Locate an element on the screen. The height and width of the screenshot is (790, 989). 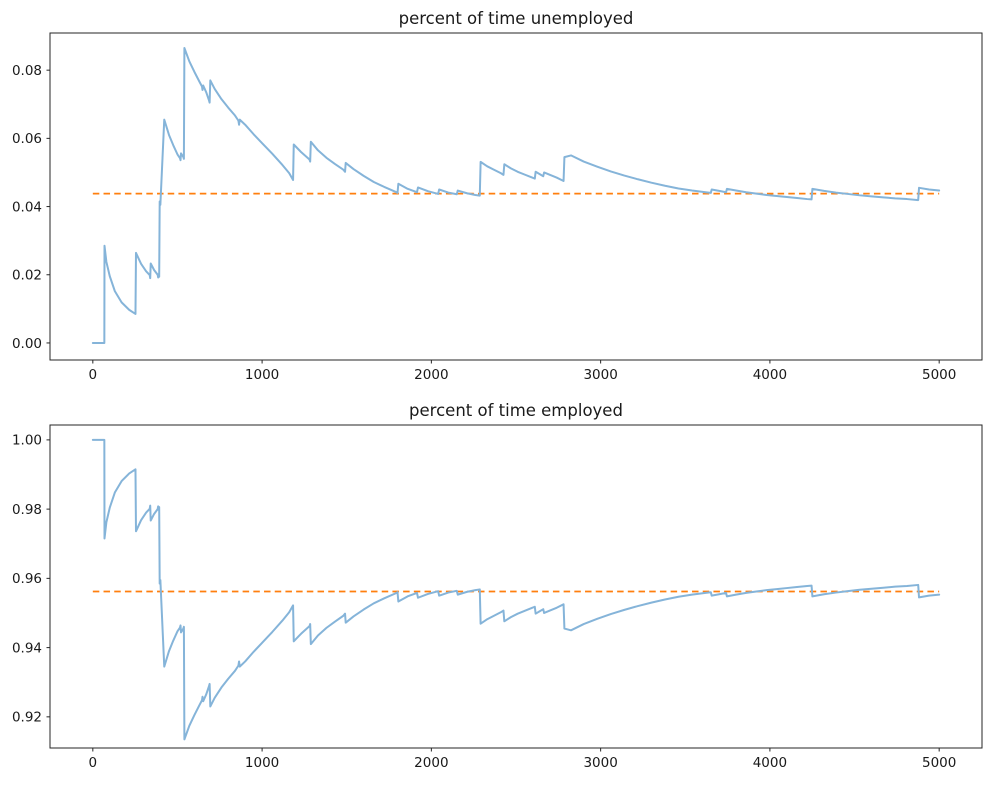
y-tick-label: 0.96 is located at coordinates (27, 579).